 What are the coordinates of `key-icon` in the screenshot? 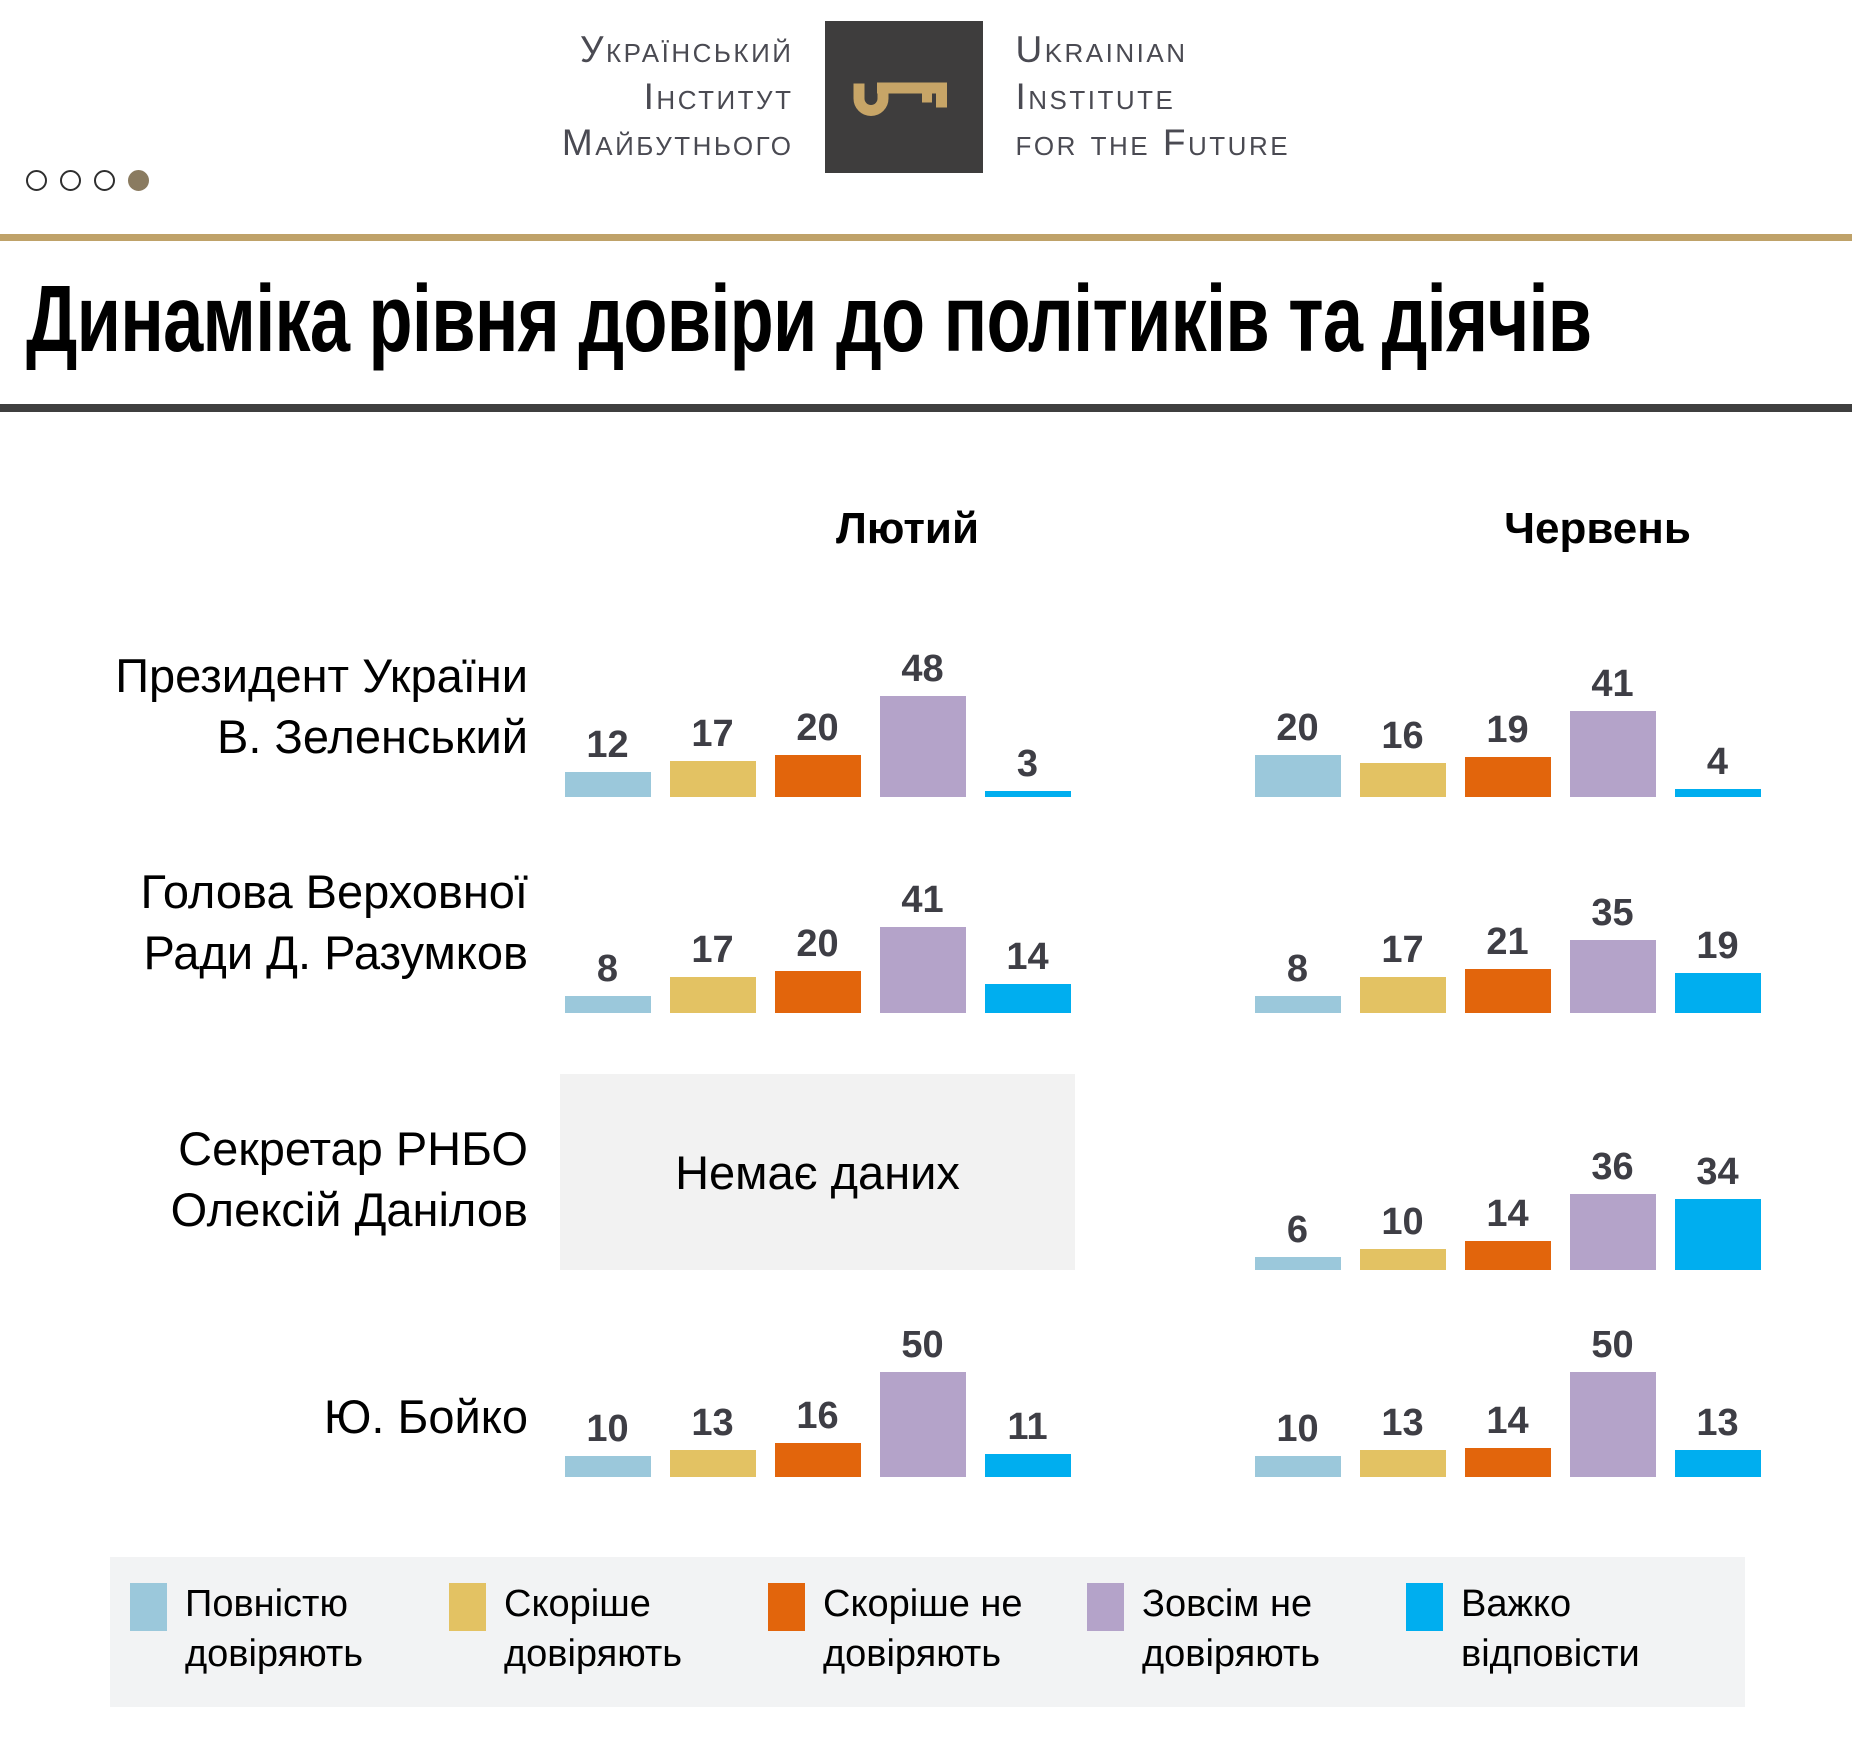 It's located at (900, 99).